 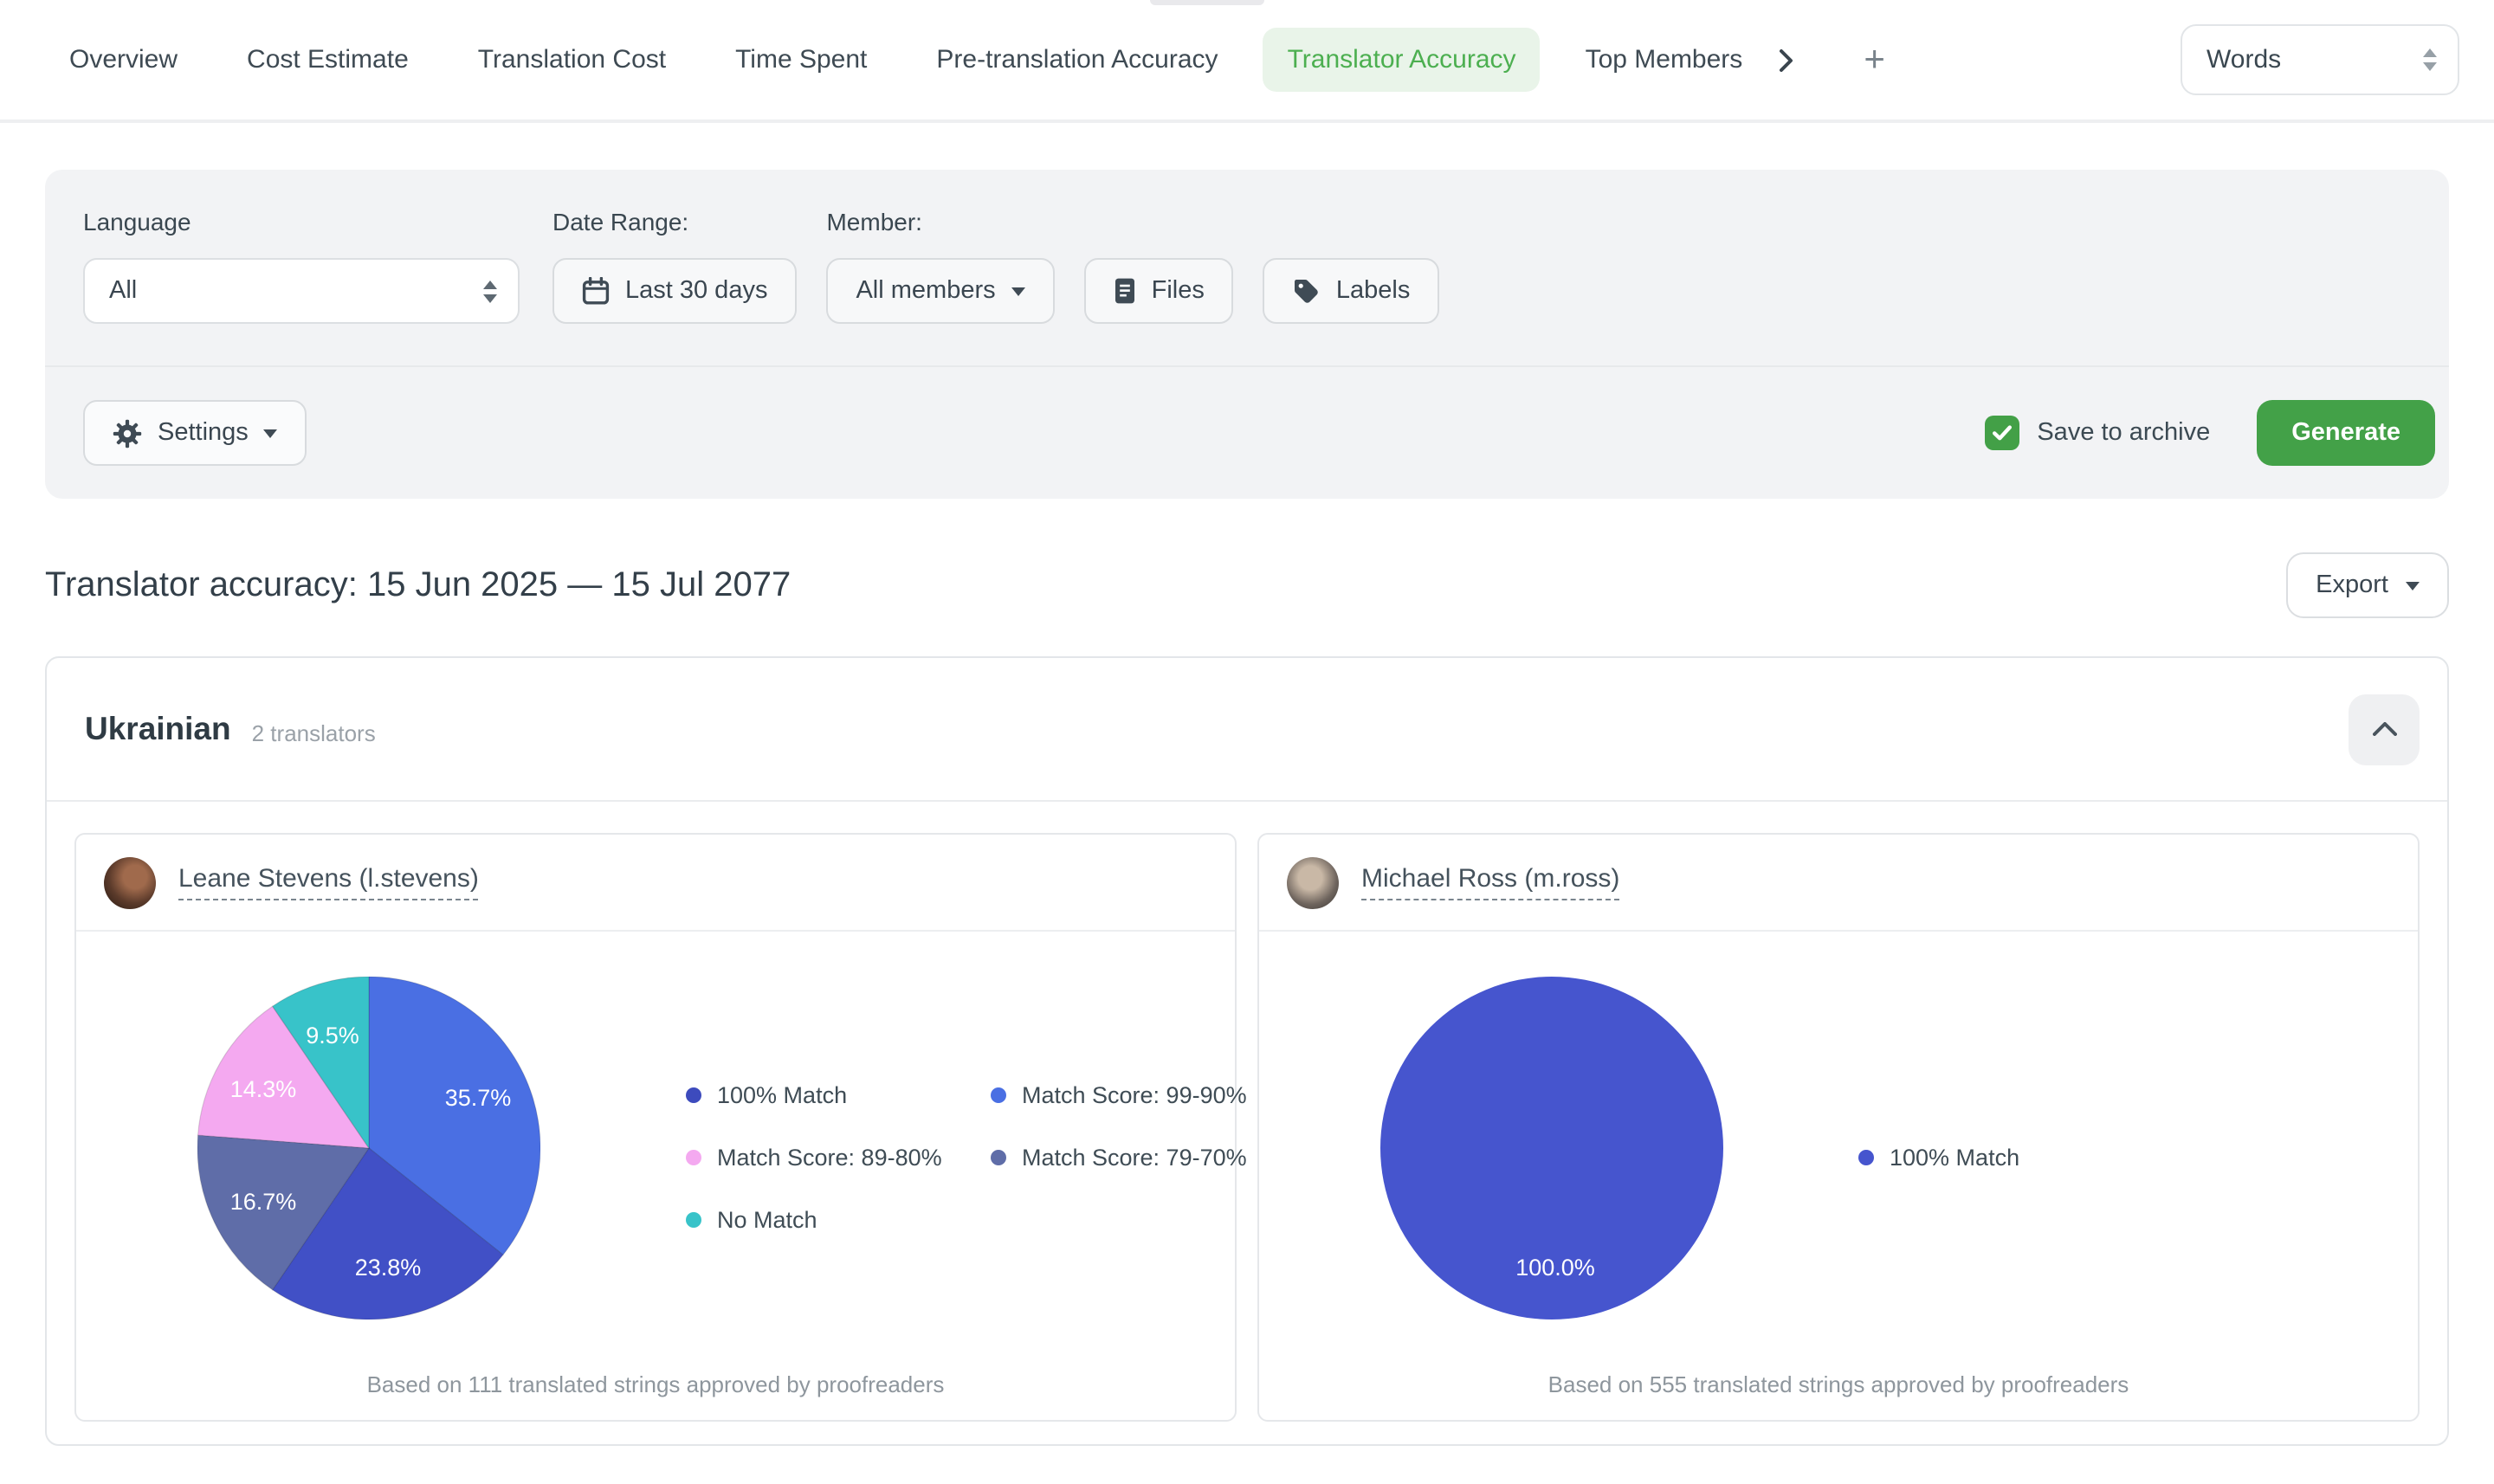 What do you see at coordinates (123, 291) in the screenshot?
I see `language-select-value: All` at bounding box center [123, 291].